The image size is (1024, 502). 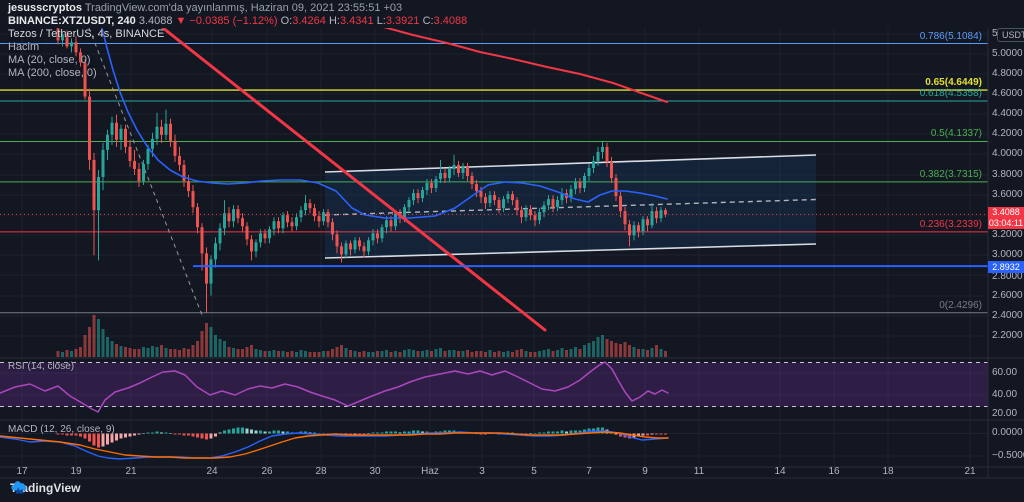 I want to click on rsi-tick: 60.00, so click(x=1005, y=372).